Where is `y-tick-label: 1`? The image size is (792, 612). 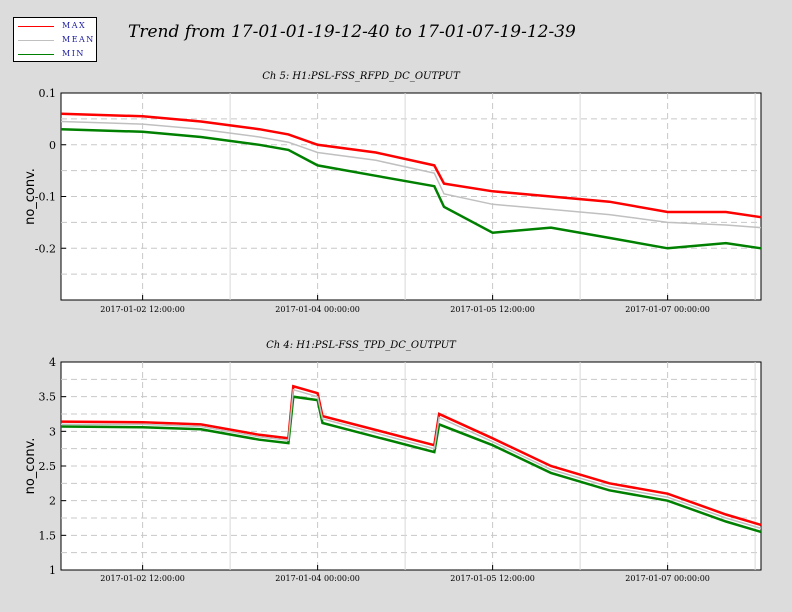
y-tick-label: 1 is located at coordinates (52, 570).